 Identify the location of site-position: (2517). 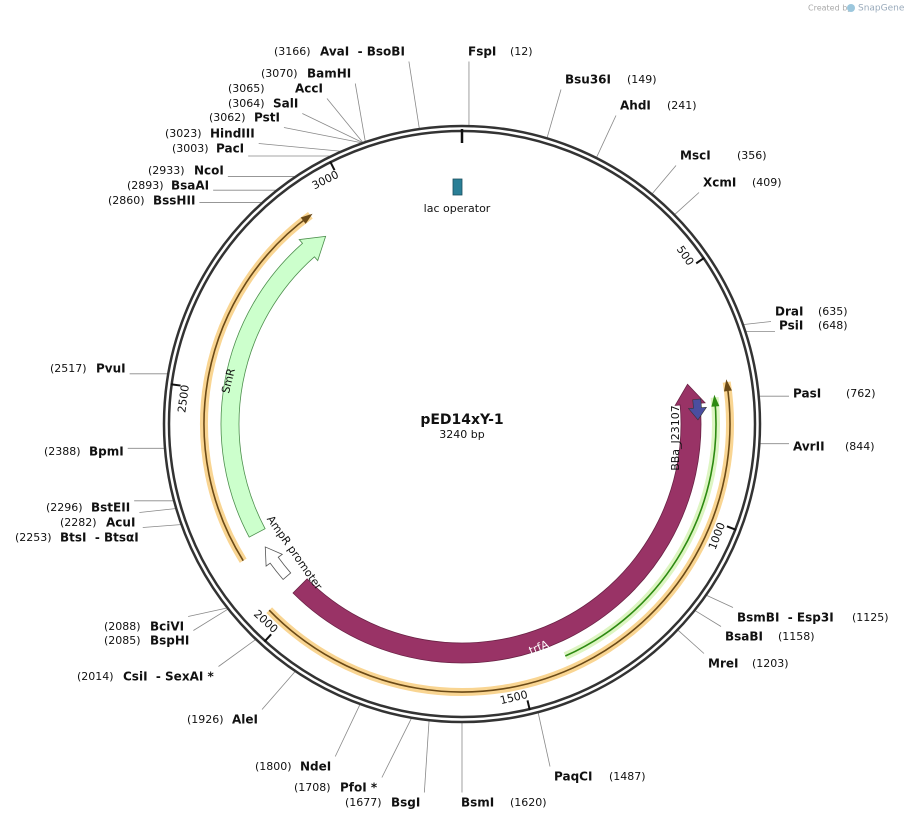
(68, 368).